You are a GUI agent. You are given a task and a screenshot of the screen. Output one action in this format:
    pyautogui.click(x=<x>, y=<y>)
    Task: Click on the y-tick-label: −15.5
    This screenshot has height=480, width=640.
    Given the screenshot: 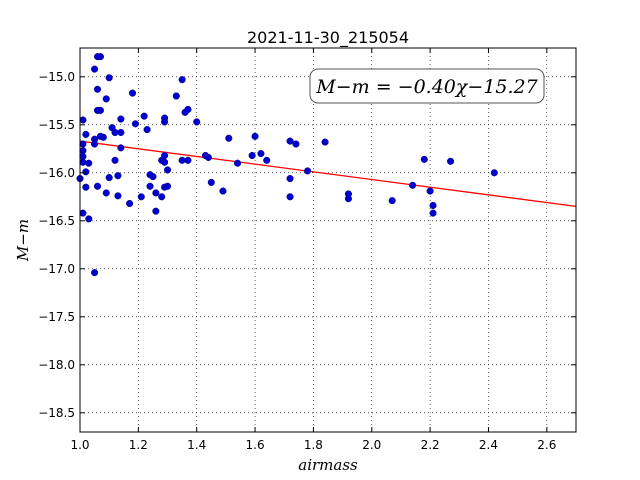 What is the action you would take?
    pyautogui.click(x=56, y=125)
    